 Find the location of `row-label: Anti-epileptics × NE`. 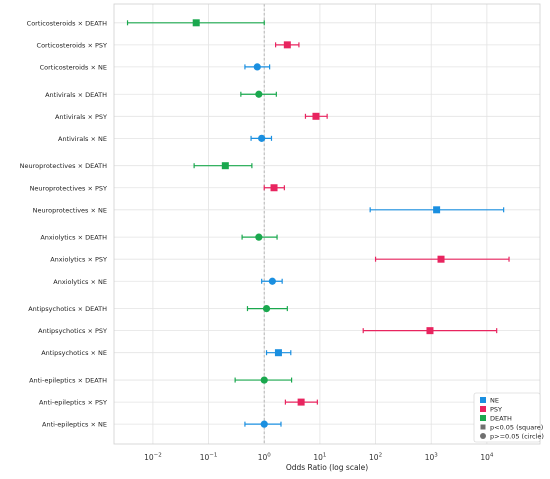

row-label: Anti-epileptics × NE is located at coordinates (74, 425).